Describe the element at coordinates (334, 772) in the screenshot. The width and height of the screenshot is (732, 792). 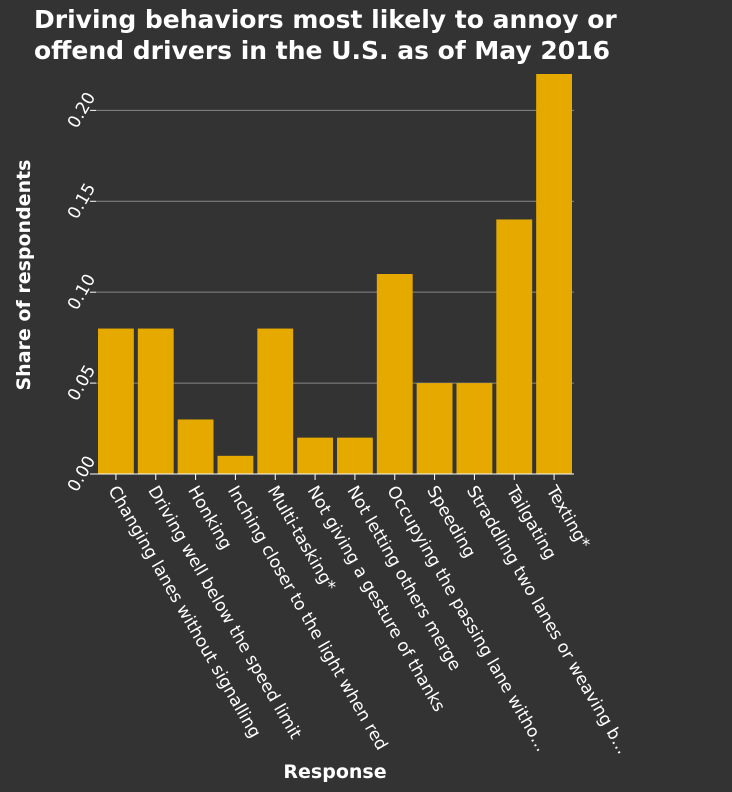
I see `x-axis-label: Response` at that location.